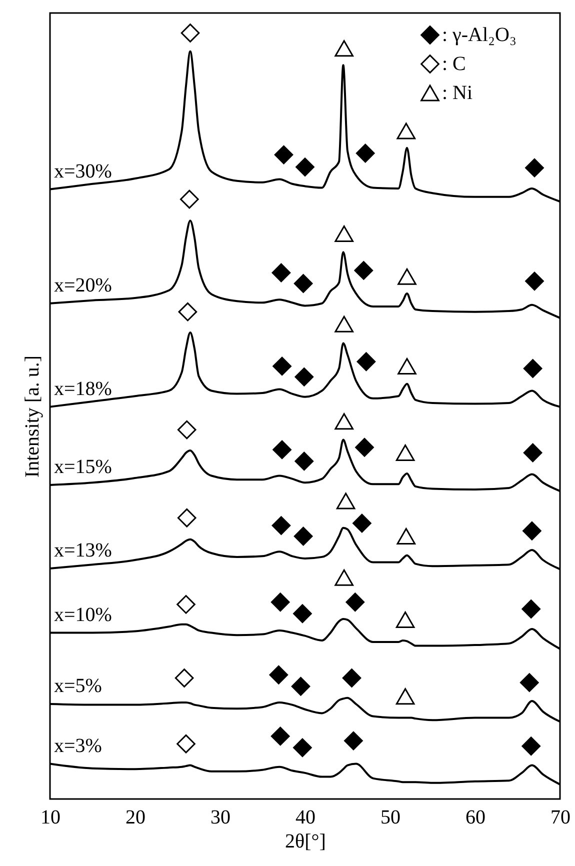 The image size is (575, 866). What do you see at coordinates (136, 817) in the screenshot?
I see `x-tick-label: 20` at bounding box center [136, 817].